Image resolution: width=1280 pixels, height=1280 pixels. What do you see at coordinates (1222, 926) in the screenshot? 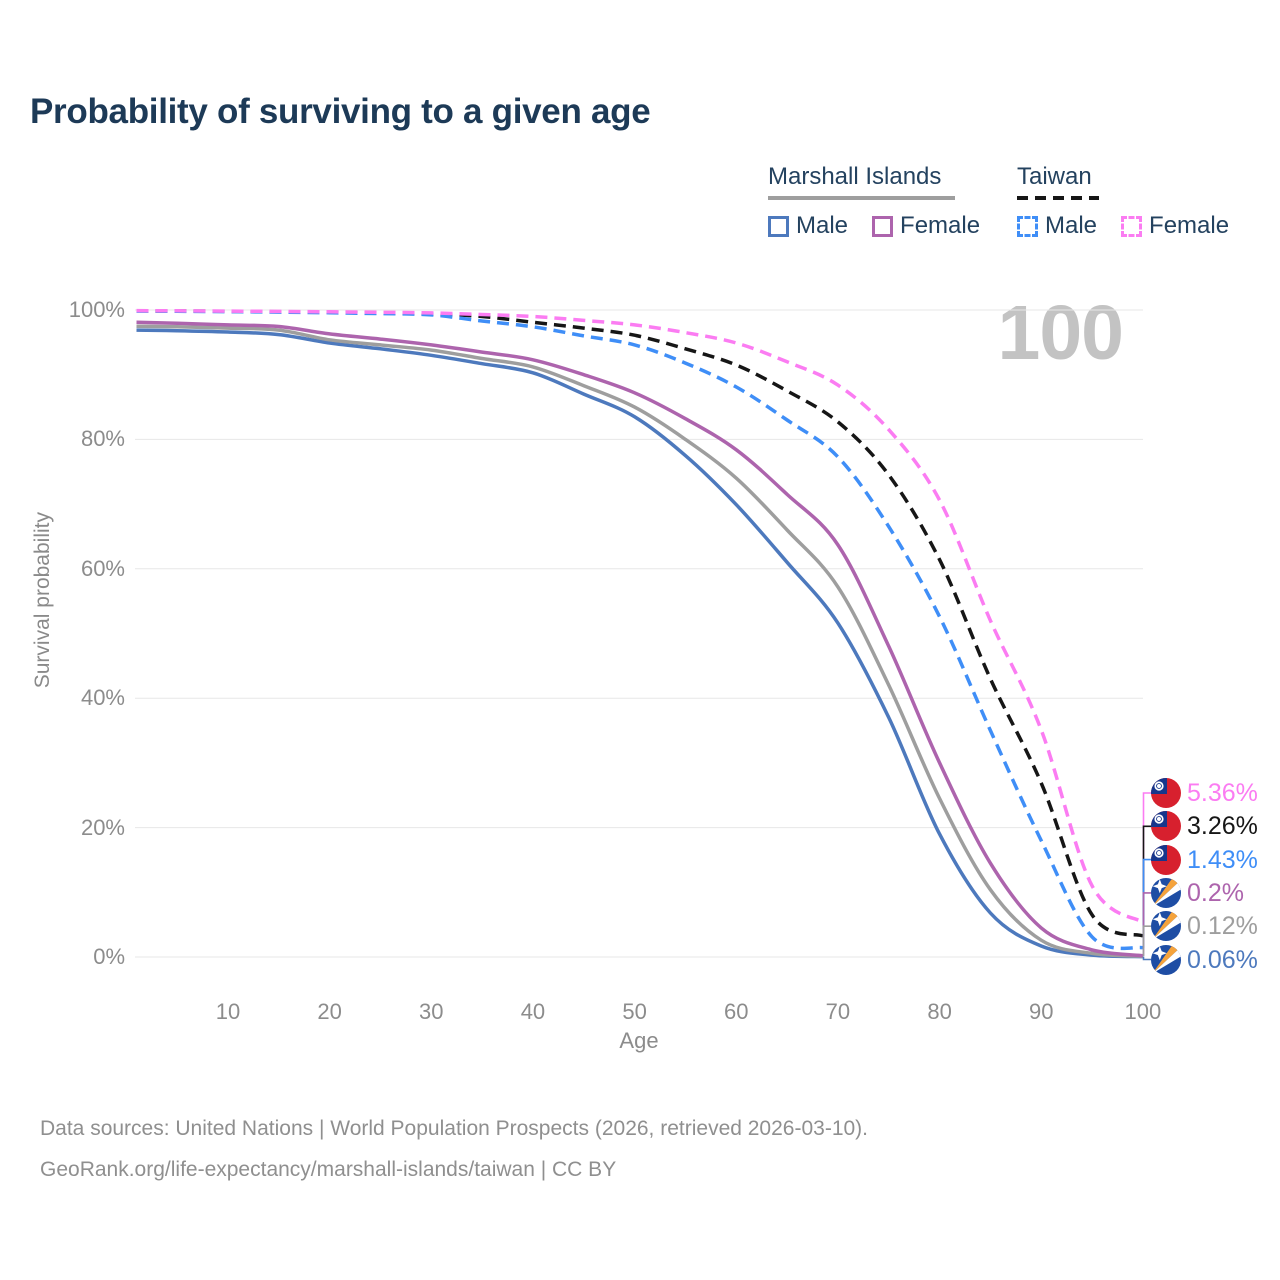
I see `end-label-value: 0.12%` at bounding box center [1222, 926].